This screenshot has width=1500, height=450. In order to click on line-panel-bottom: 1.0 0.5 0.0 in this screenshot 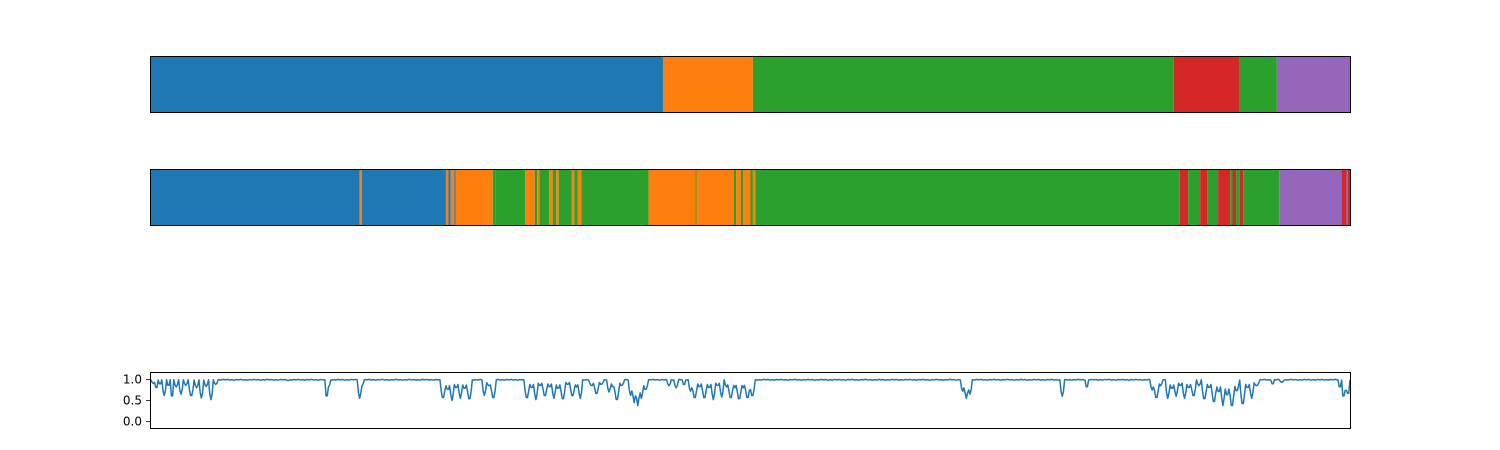, I will do `click(737, 400)`.